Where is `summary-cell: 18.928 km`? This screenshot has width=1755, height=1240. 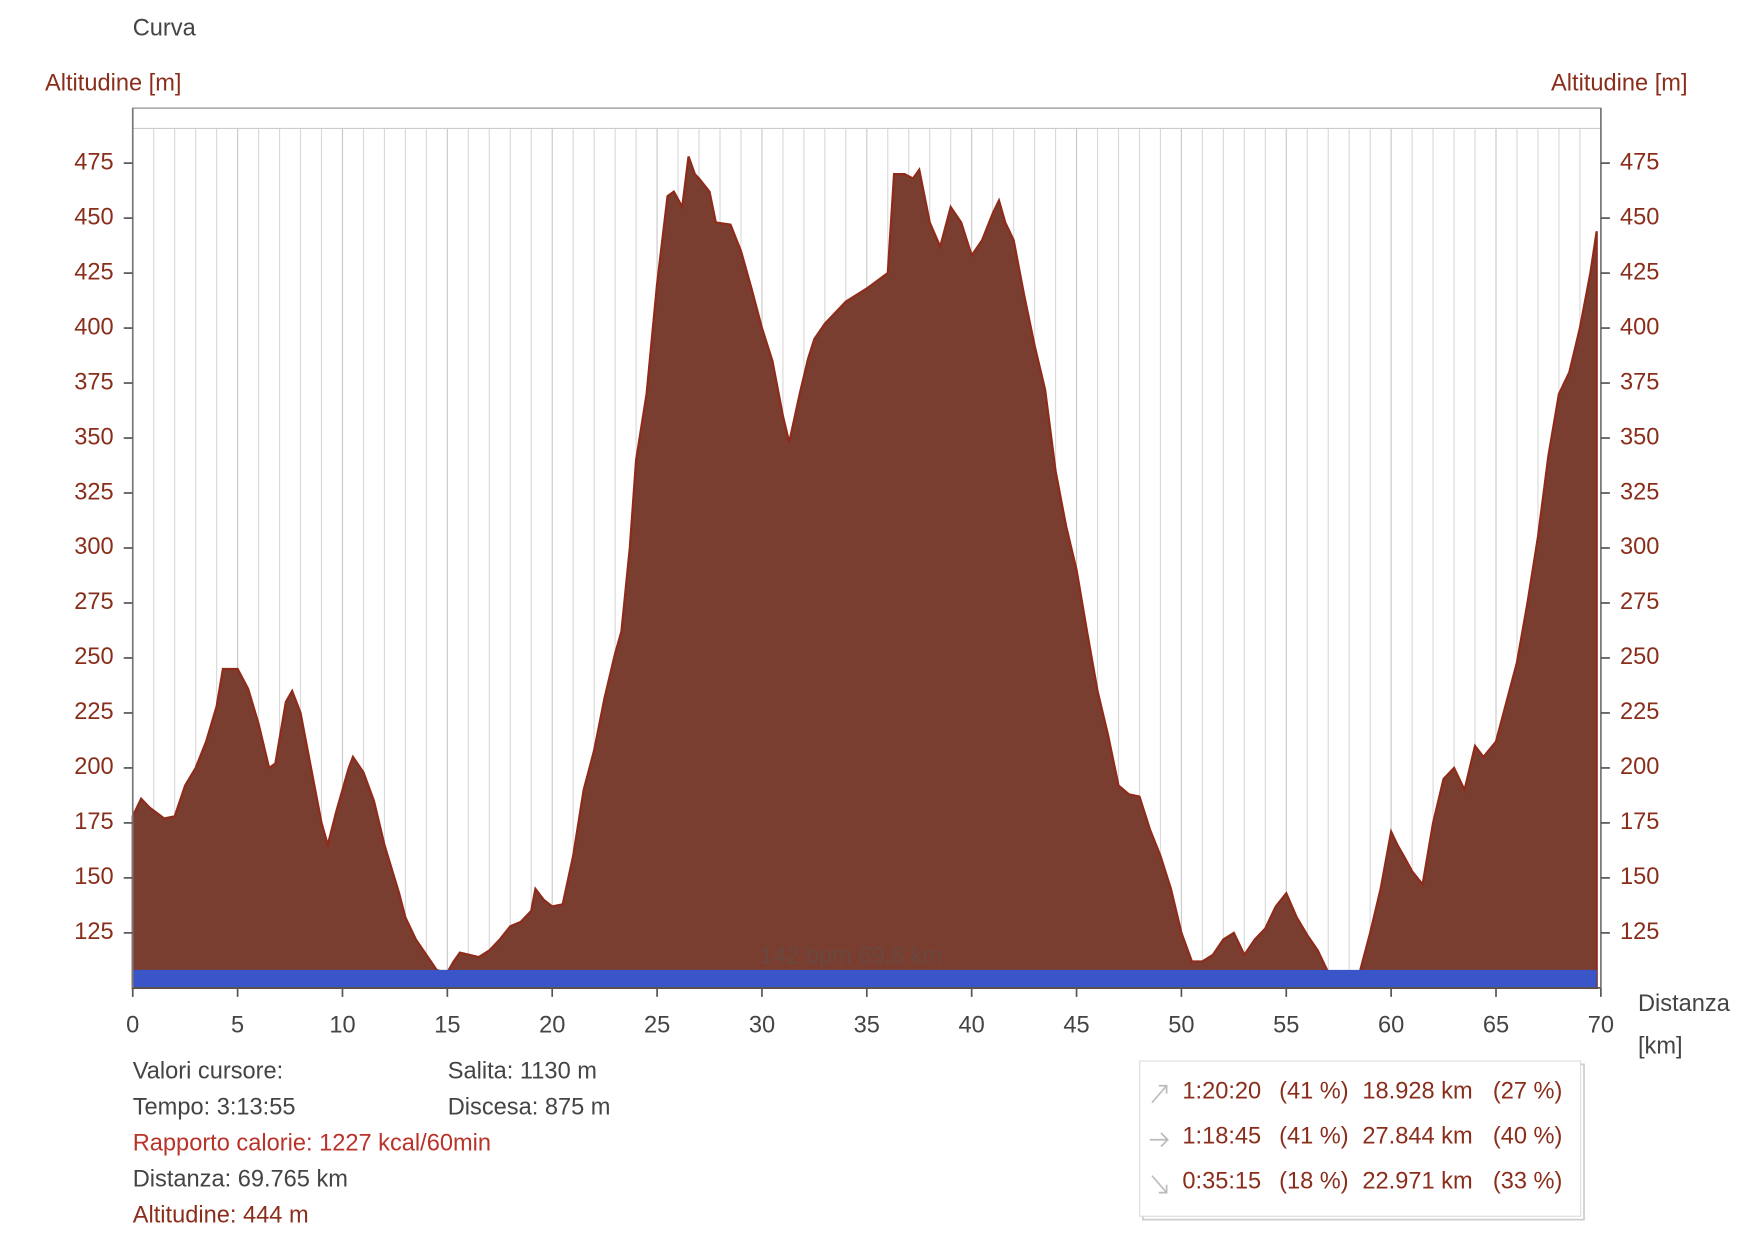
summary-cell: 18.928 km is located at coordinates (1417, 1092).